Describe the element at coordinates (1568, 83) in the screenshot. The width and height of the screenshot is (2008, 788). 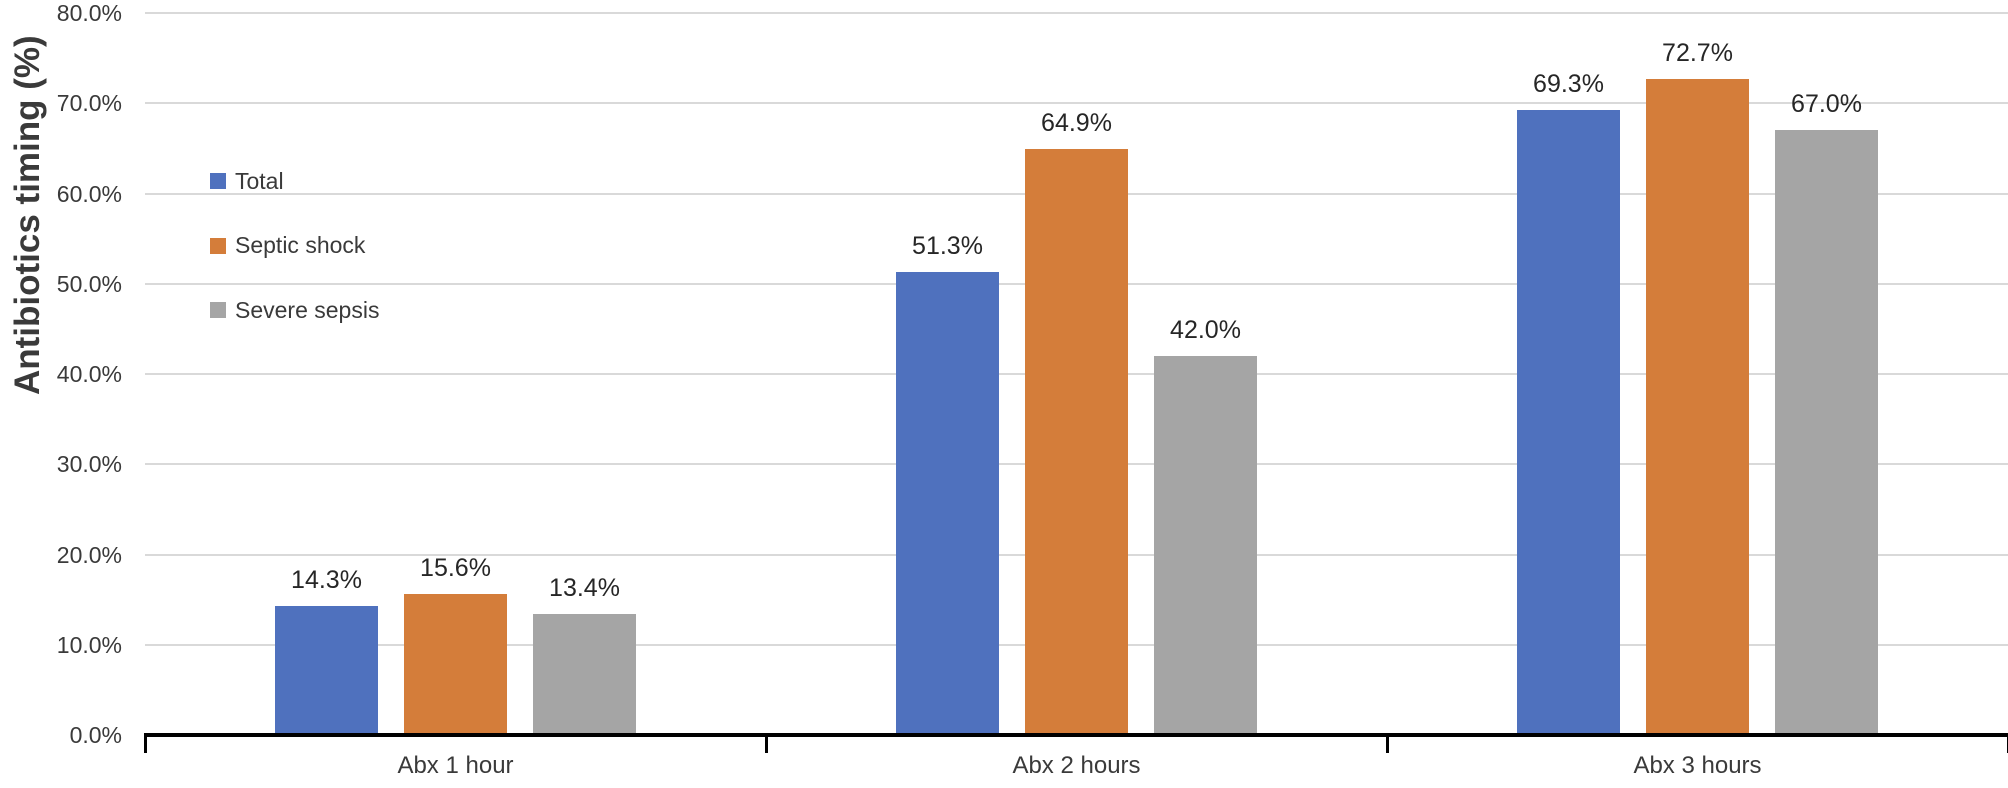
I see `bar-value-label: 69.3%` at that location.